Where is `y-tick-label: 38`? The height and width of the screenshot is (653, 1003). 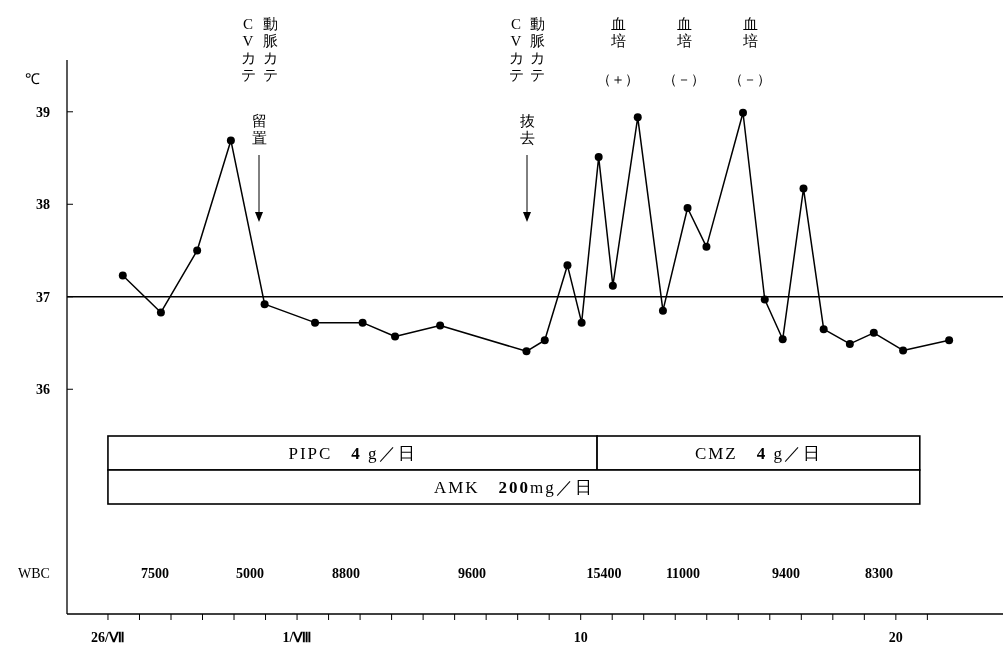 y-tick-label: 38 is located at coordinates (43, 205).